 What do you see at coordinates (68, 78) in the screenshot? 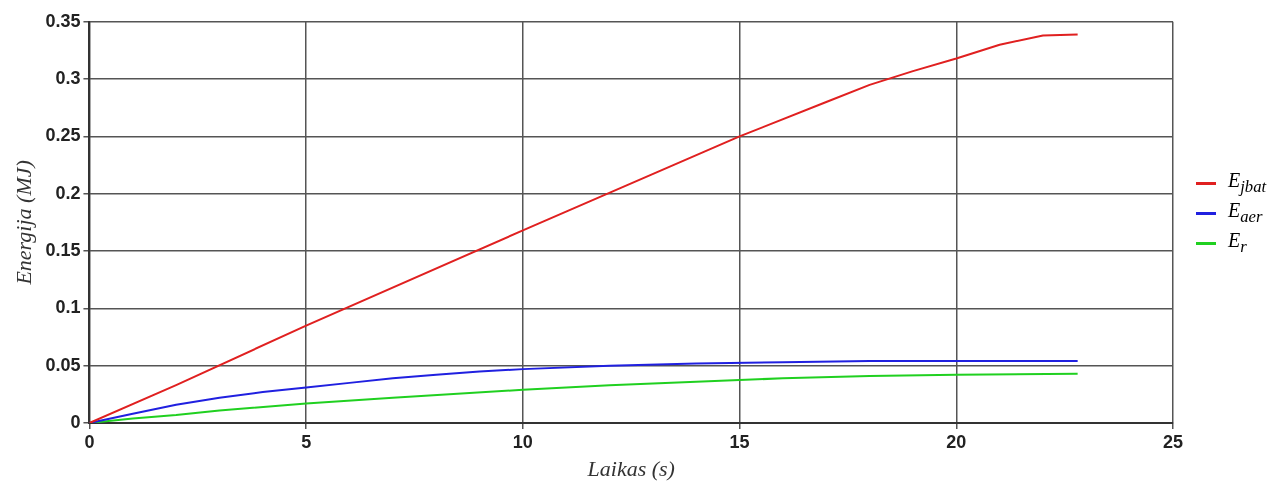
I see `y-tick-label: 0.3` at bounding box center [68, 78].